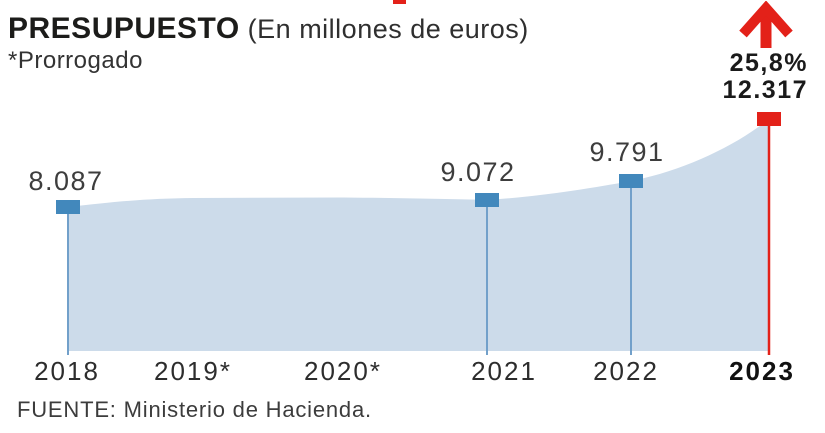  Describe the element at coordinates (67, 371) in the screenshot. I see `axis-label-2018: 2018` at that location.